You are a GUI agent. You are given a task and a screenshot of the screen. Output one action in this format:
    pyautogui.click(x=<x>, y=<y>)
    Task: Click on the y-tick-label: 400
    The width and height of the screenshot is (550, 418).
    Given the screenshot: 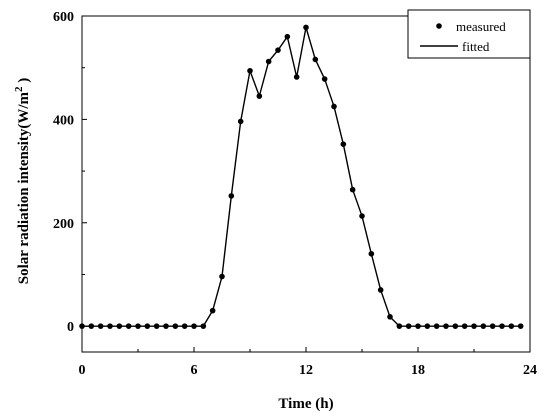 What is the action you would take?
    pyautogui.click(x=63, y=120)
    